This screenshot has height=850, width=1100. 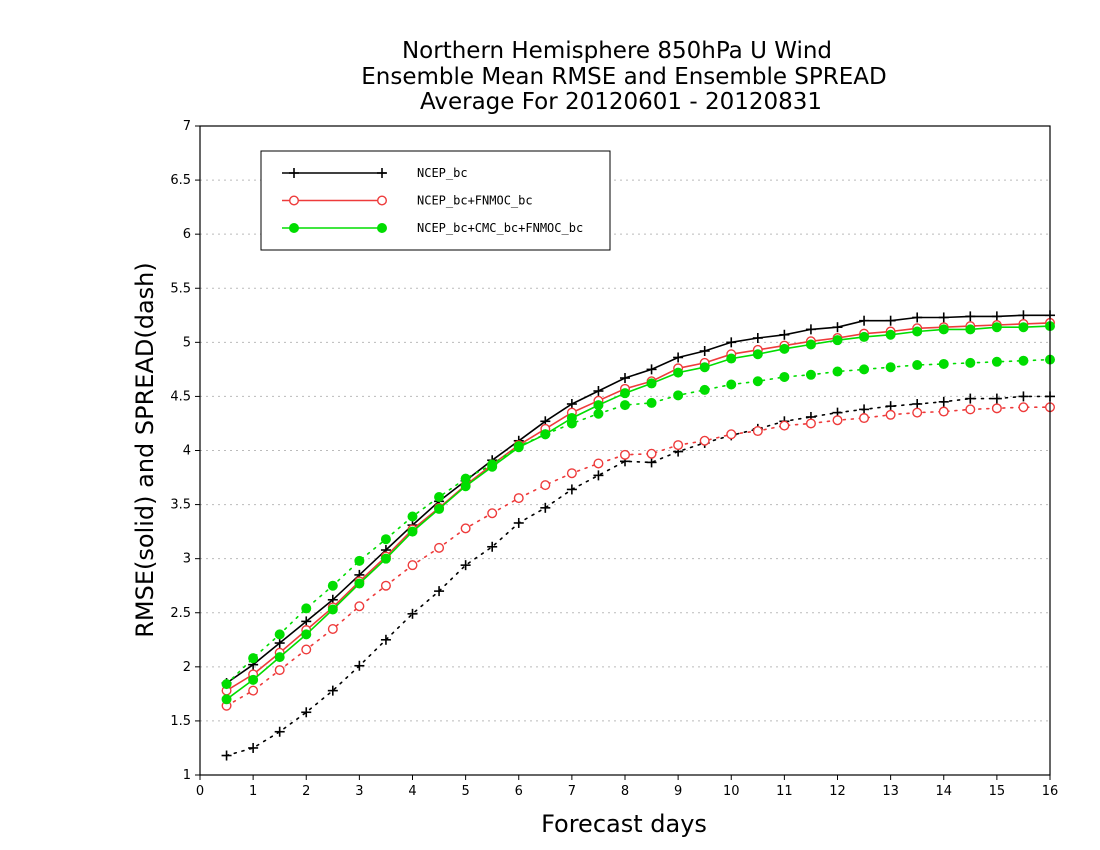 What do you see at coordinates (678, 791) in the screenshot?
I see `x-tick-label-9: 9` at bounding box center [678, 791].